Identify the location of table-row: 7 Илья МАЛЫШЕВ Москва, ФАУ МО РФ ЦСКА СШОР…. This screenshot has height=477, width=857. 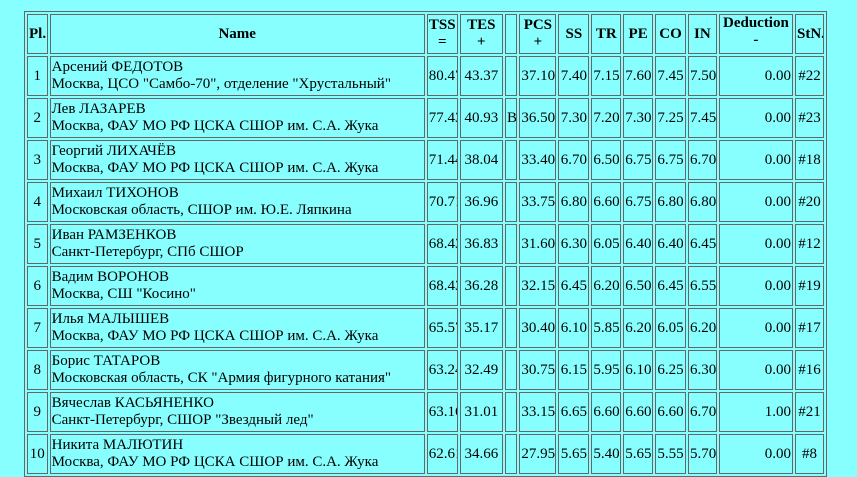
(425, 328).